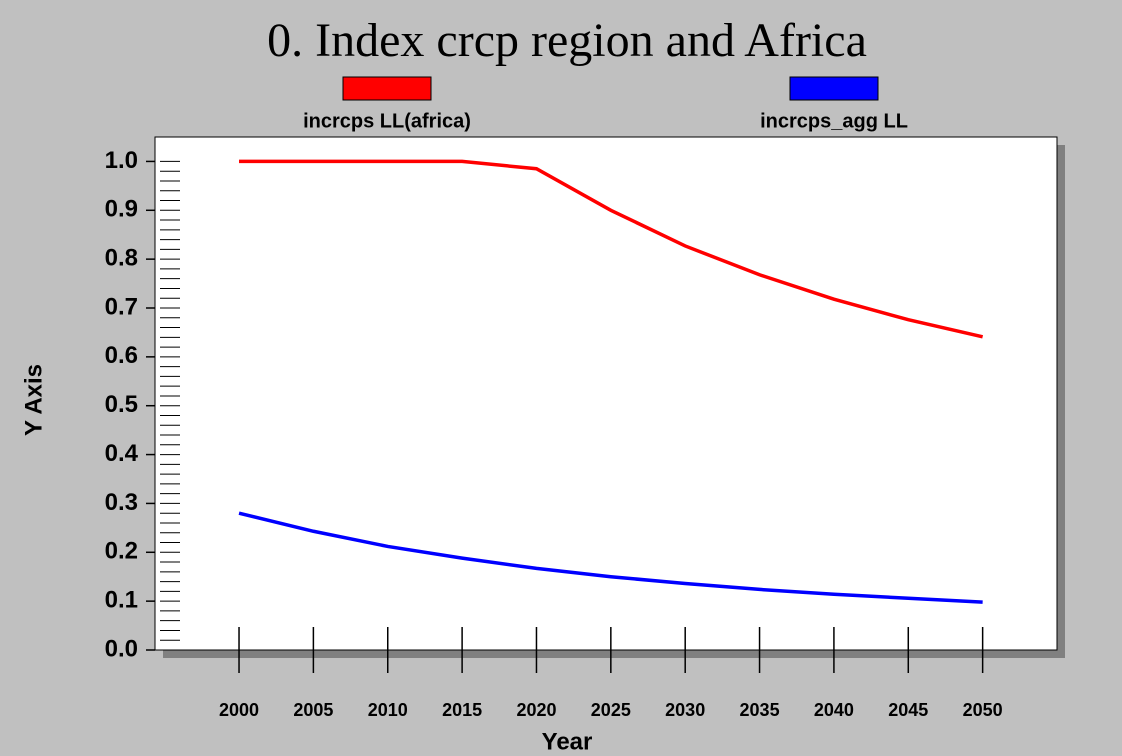  I want to click on x-tick-label: 2000, so click(239, 710).